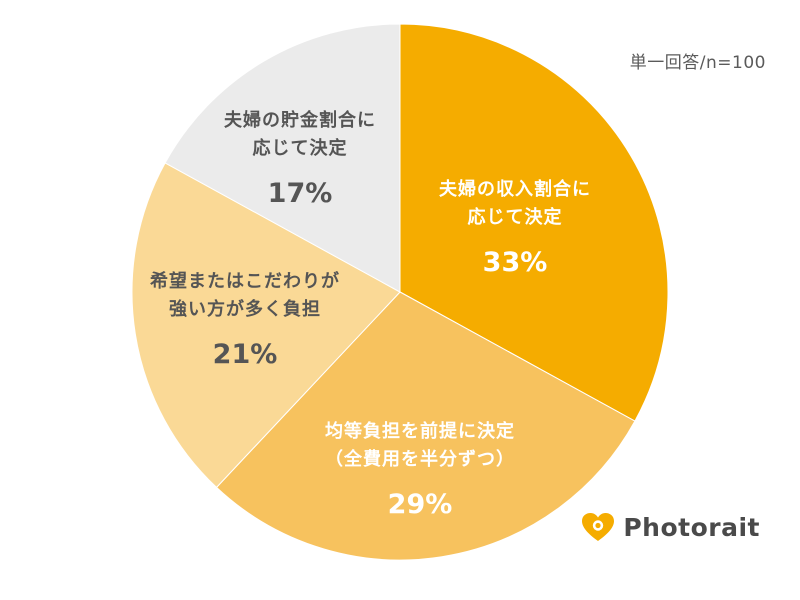  What do you see at coordinates (420, 445) in the screenshot?
I see `slice-name-equal-split: 均等負担を前提に決定 （全費用を半分ずつ）` at bounding box center [420, 445].